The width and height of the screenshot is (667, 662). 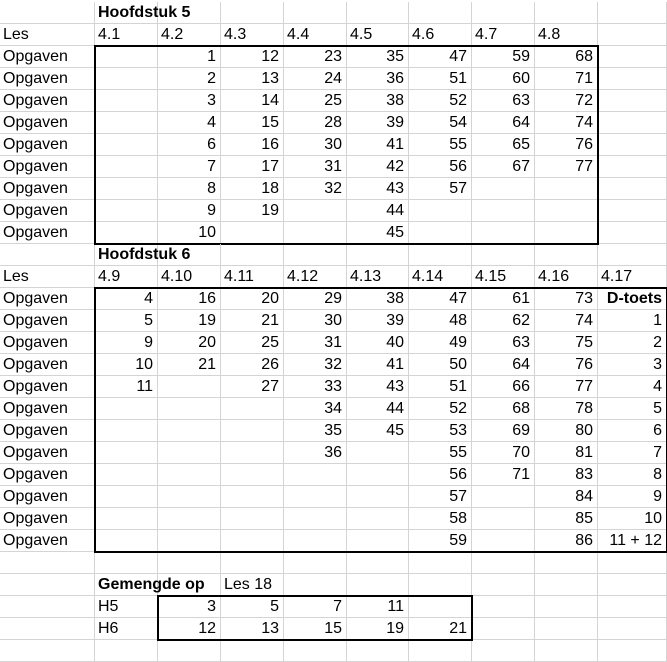 I want to click on exercise-cell: 36, so click(x=315, y=453).